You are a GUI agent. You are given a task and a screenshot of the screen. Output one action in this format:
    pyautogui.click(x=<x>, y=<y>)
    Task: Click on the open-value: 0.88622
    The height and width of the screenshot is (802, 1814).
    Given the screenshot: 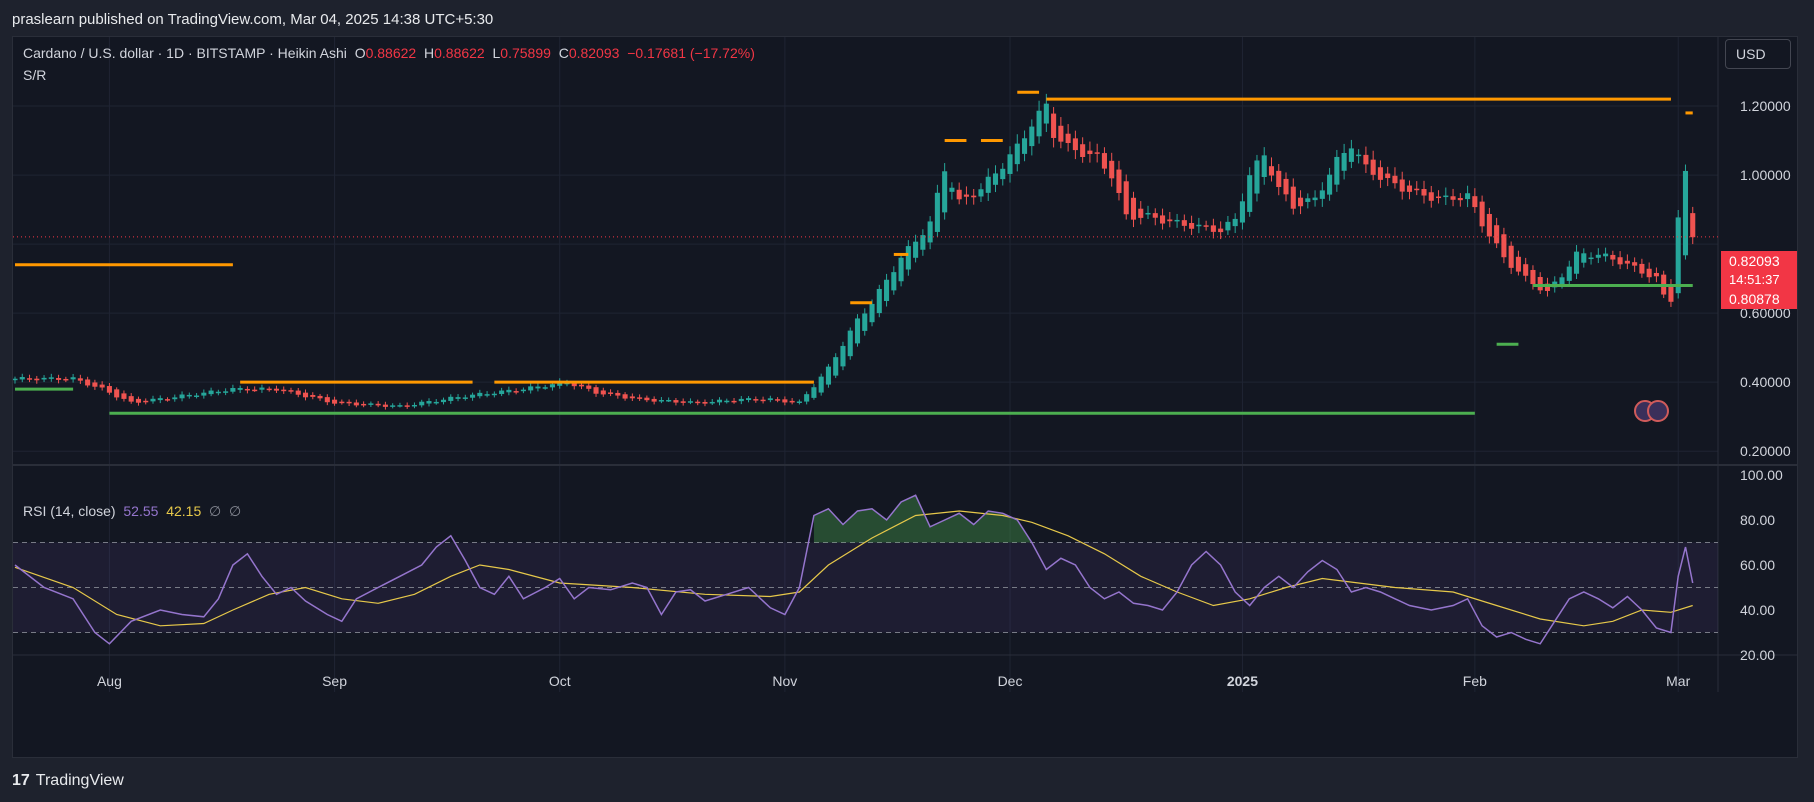 What is the action you would take?
    pyautogui.click(x=391, y=53)
    